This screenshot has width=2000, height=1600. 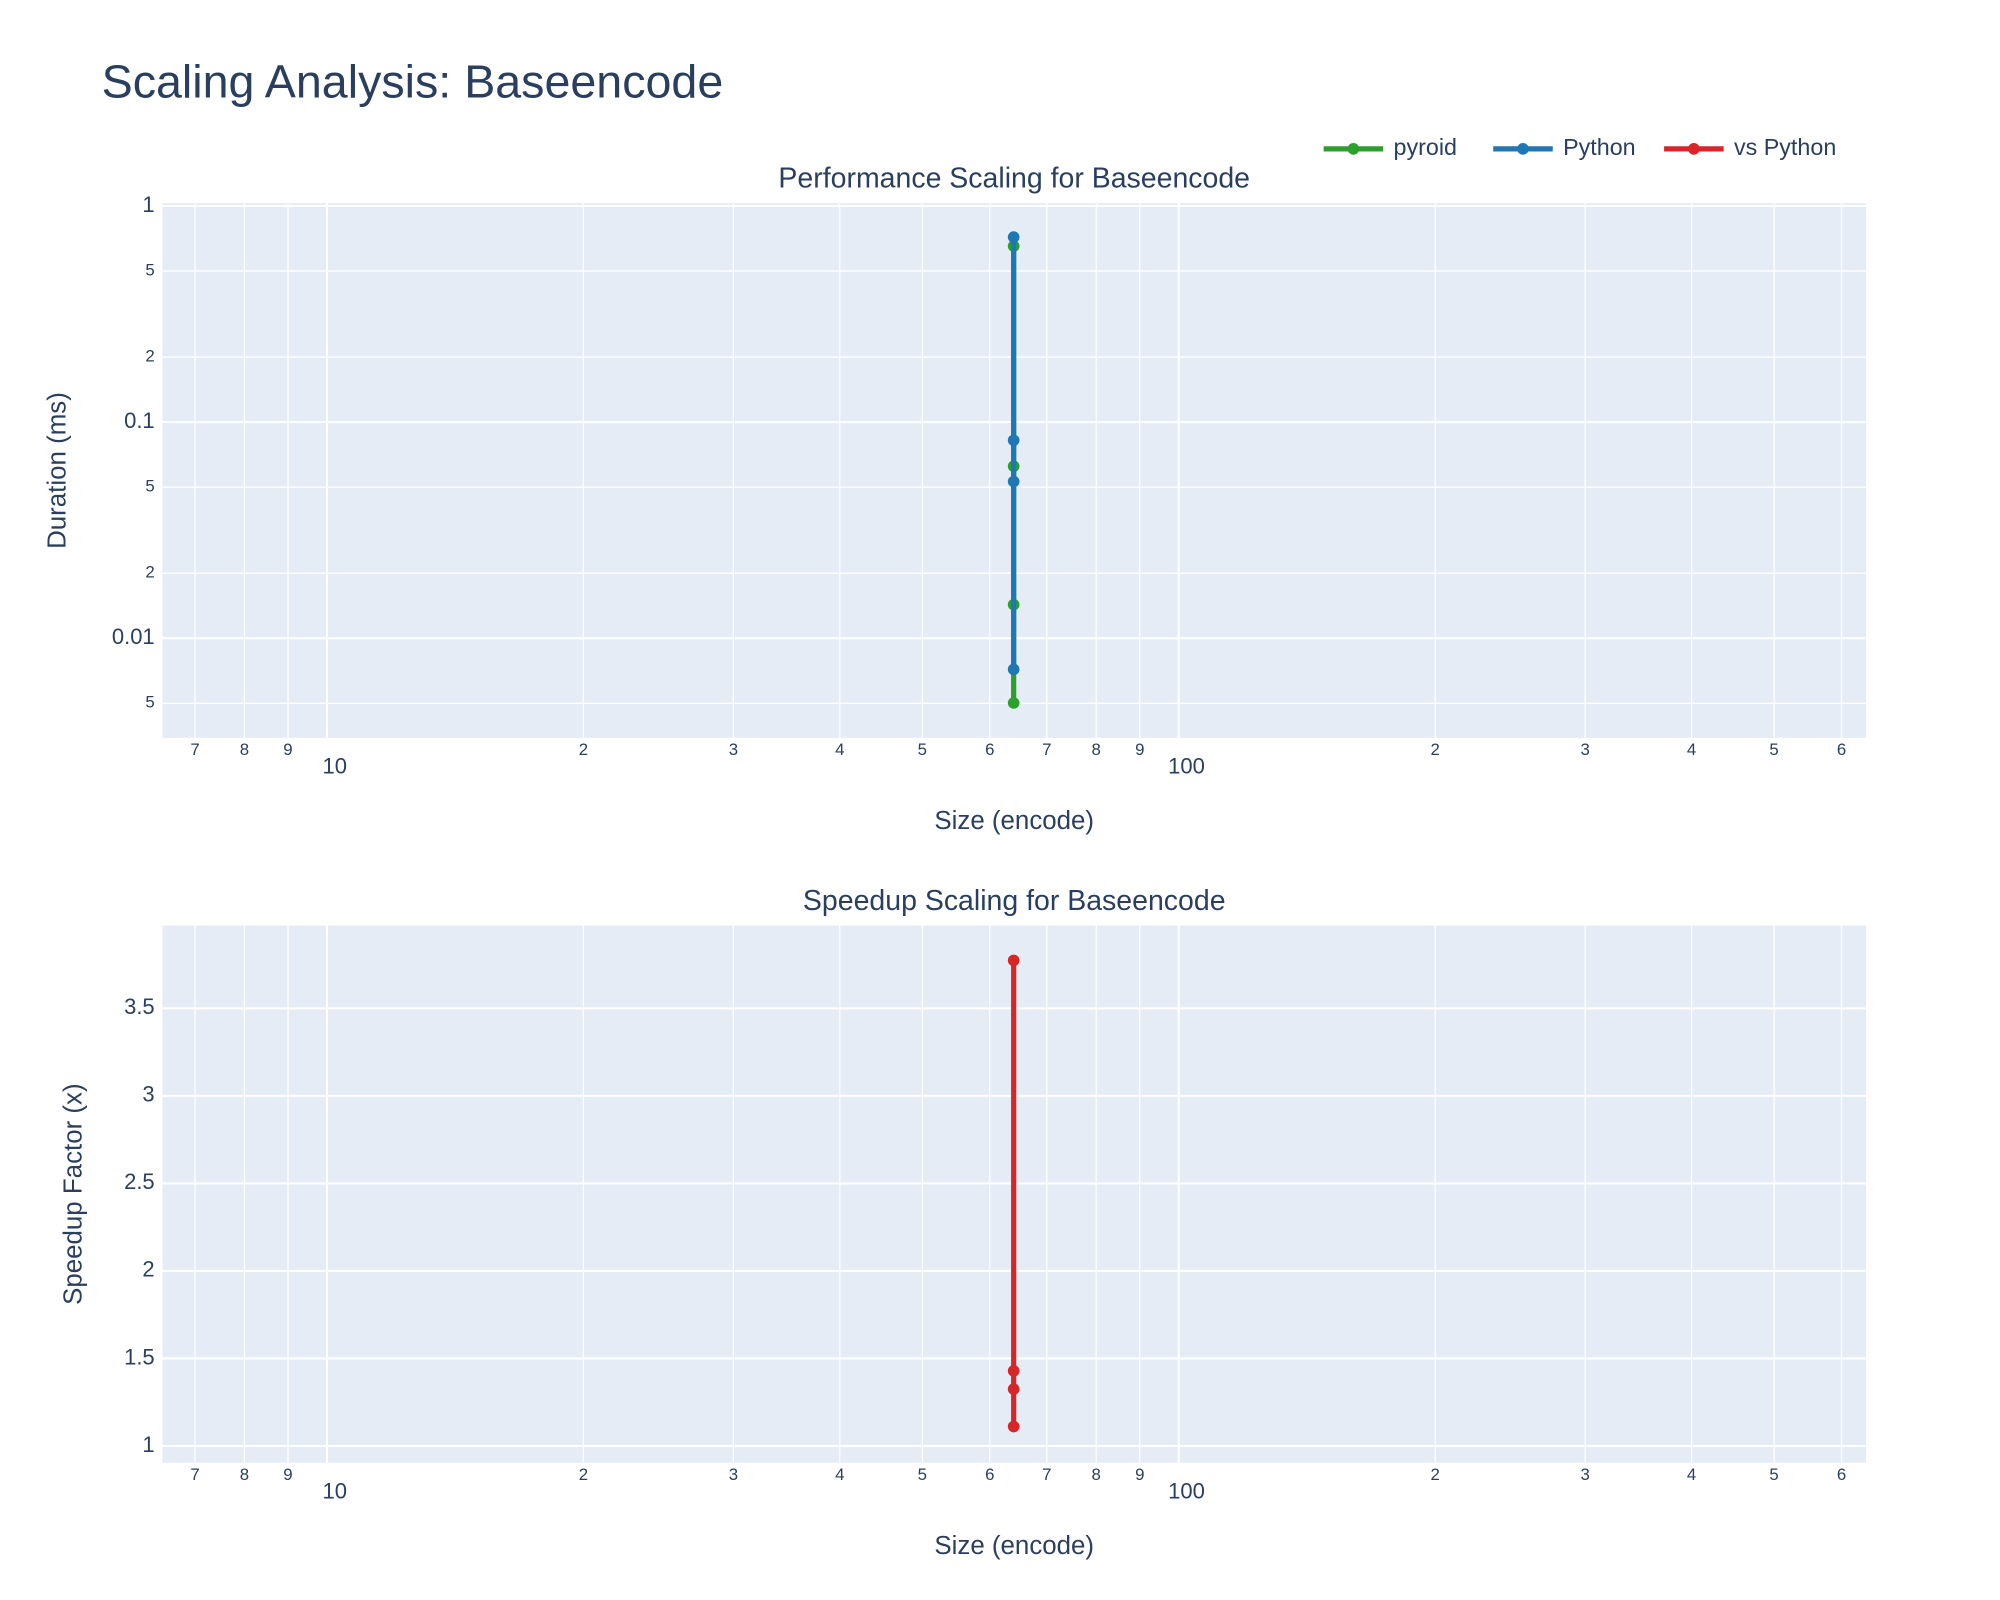 What do you see at coordinates (1390, 147) in the screenshot?
I see `legend-item: pyroid` at bounding box center [1390, 147].